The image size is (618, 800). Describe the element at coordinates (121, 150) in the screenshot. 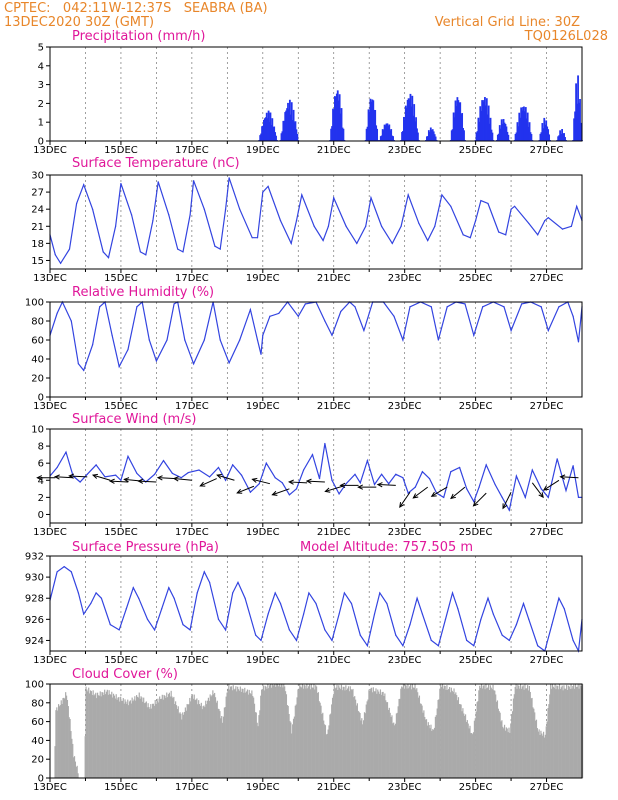

I see `precip-x-tick-label: 15DEC` at that location.